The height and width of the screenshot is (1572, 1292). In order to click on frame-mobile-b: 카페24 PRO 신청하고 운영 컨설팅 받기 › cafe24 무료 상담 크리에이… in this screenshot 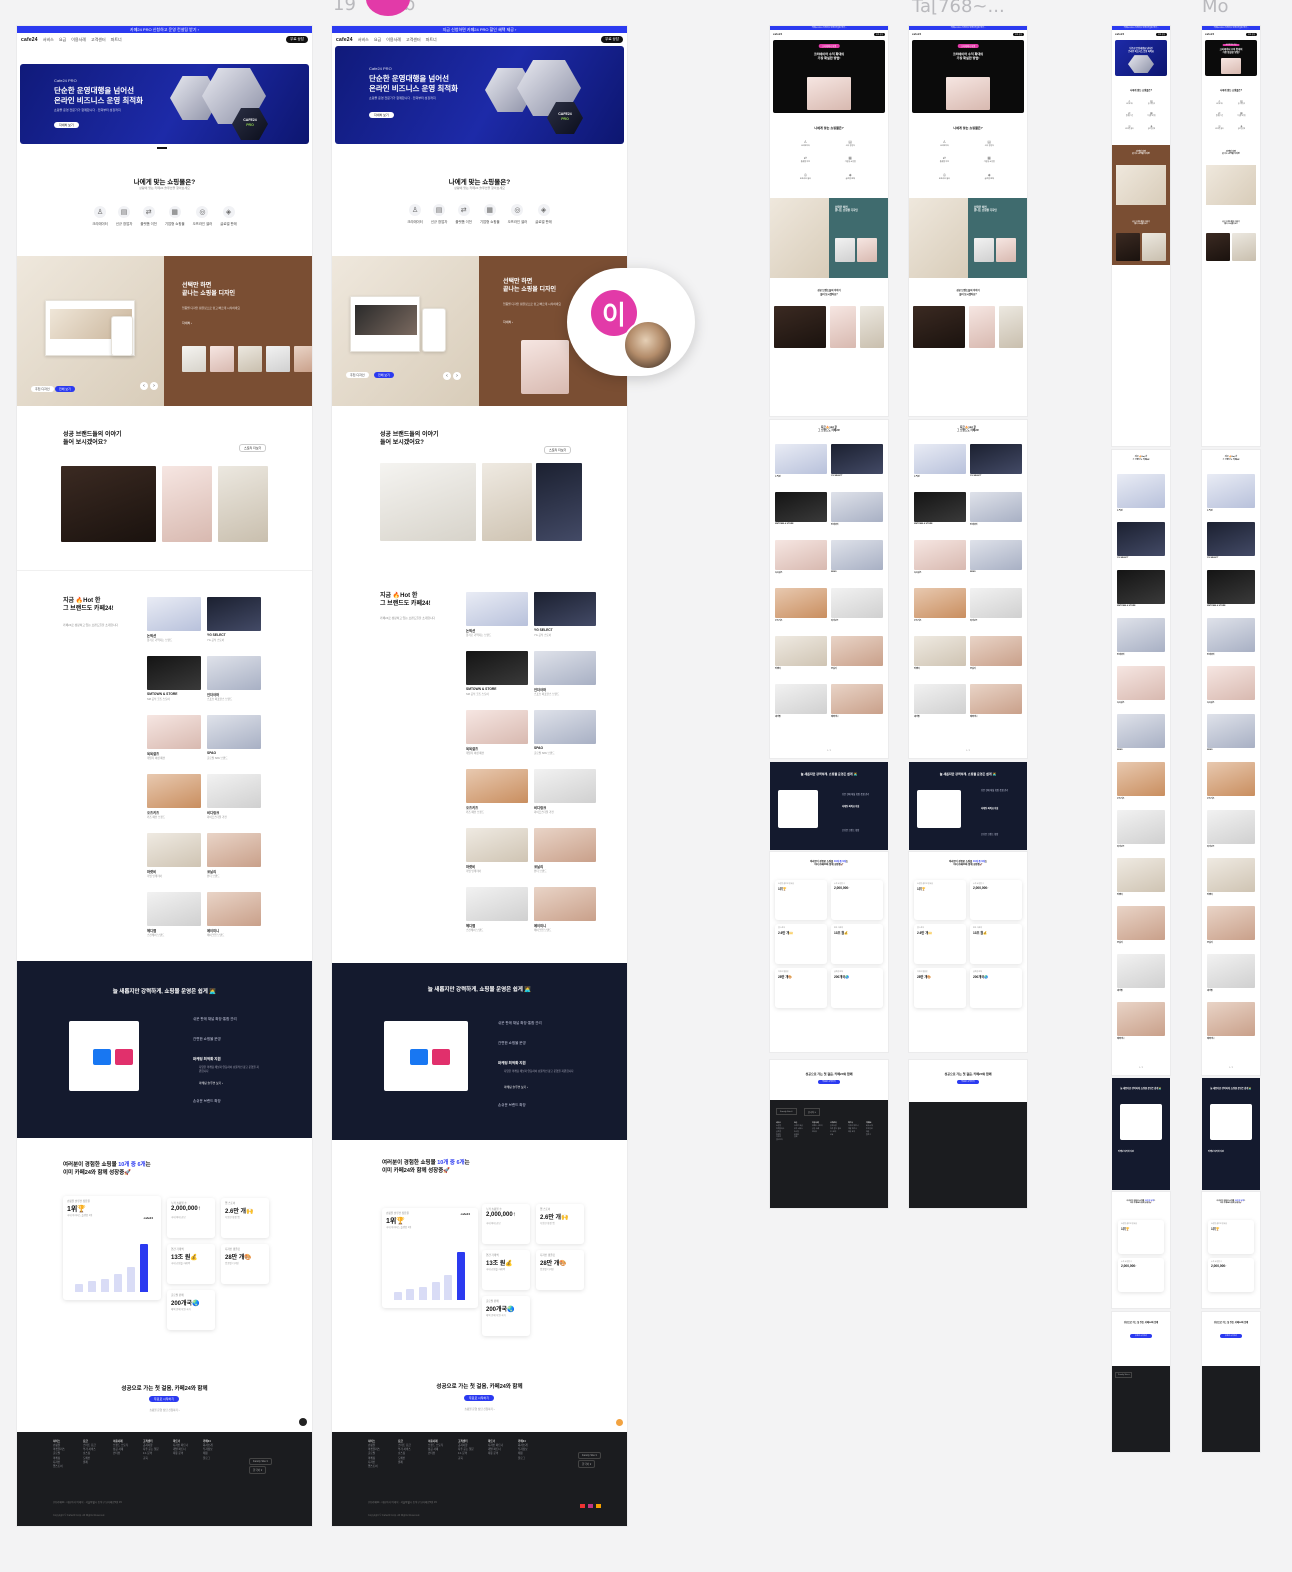, I will do `click(1231, 236)`.